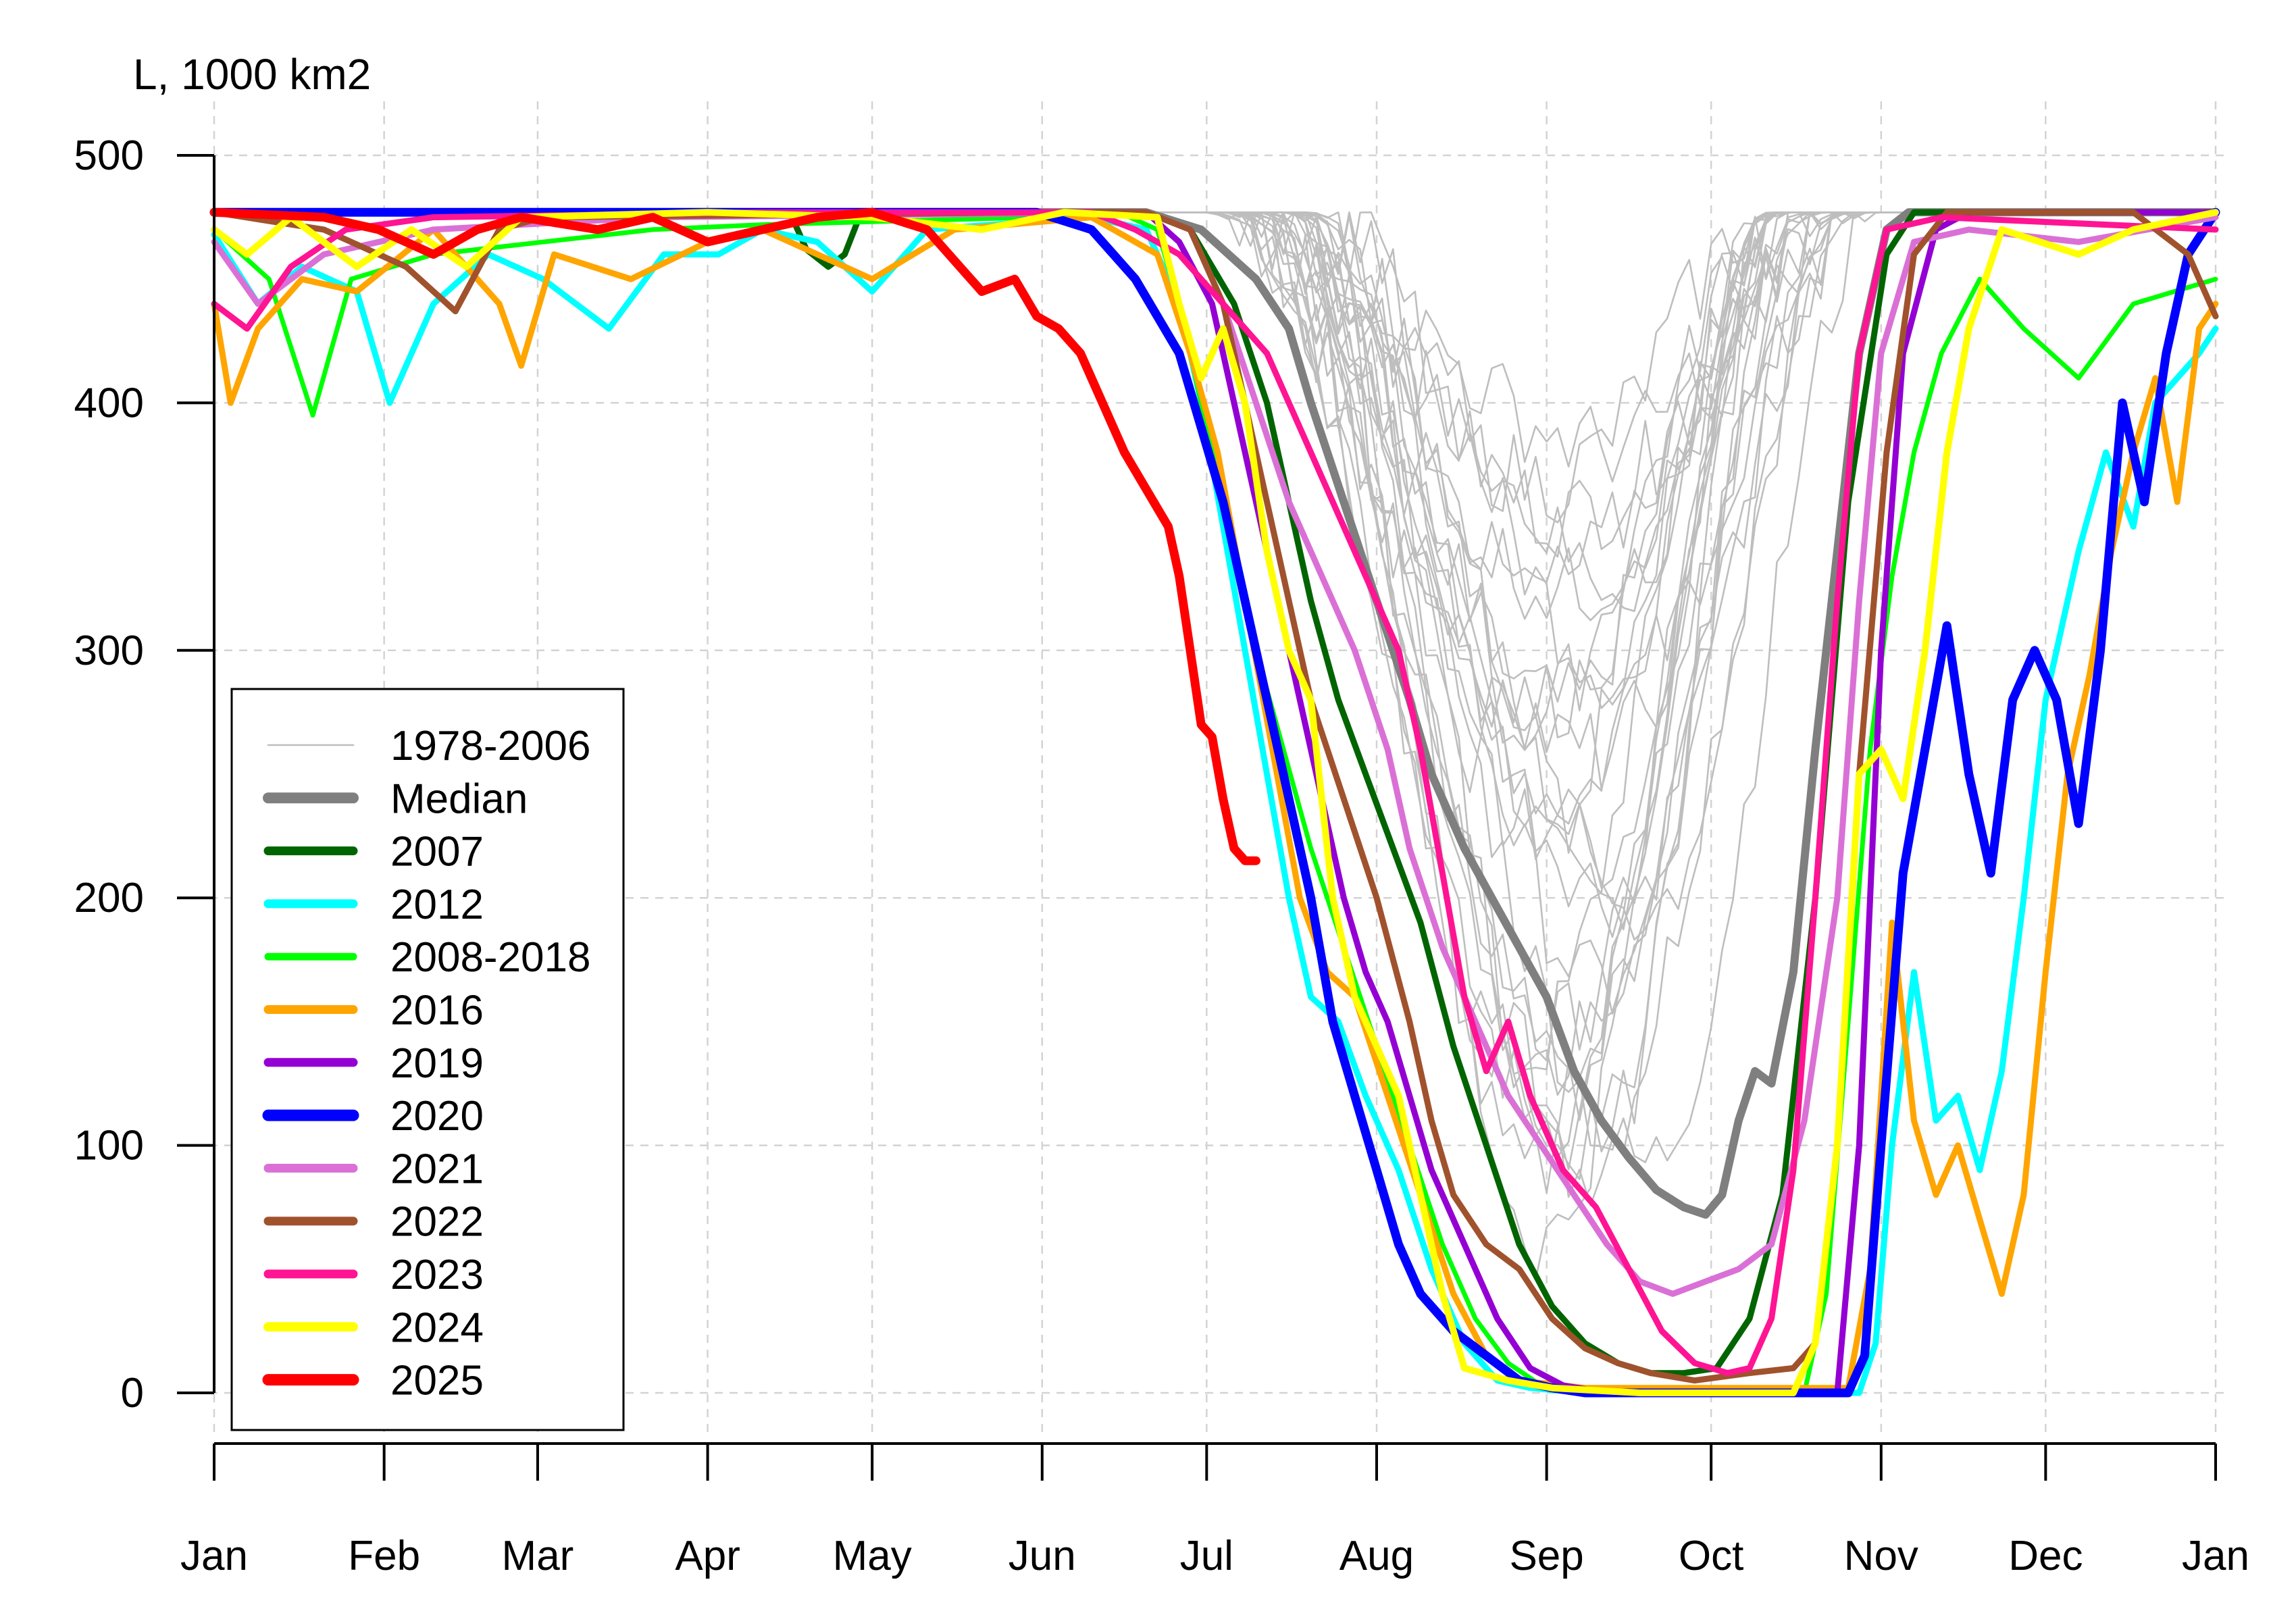  I want to click on legend-label-3: 2012, so click(437, 905).